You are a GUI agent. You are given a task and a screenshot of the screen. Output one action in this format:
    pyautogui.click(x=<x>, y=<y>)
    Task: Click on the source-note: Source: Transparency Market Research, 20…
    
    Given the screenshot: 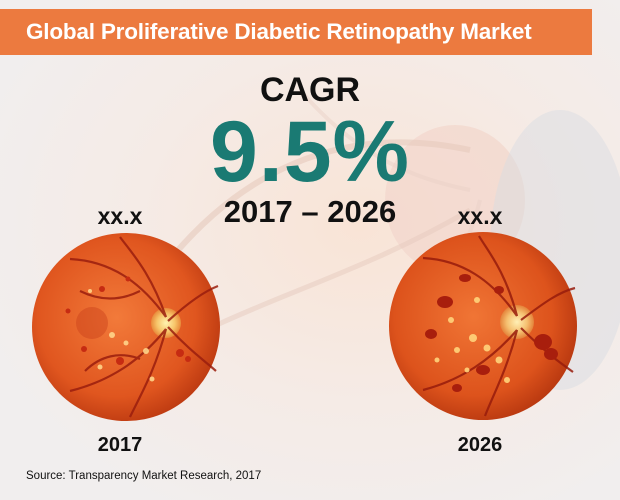 What is the action you would take?
    pyautogui.click(x=144, y=476)
    